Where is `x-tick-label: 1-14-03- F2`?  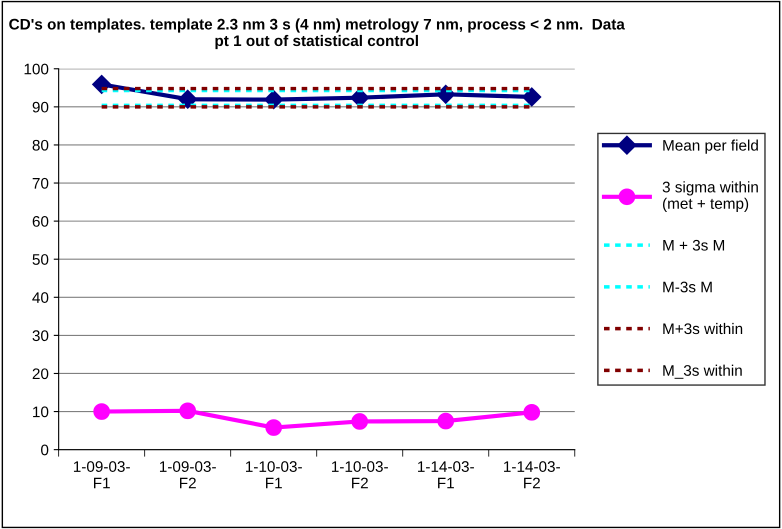 x-tick-label: 1-14-03- F2 is located at coordinates (532, 474).